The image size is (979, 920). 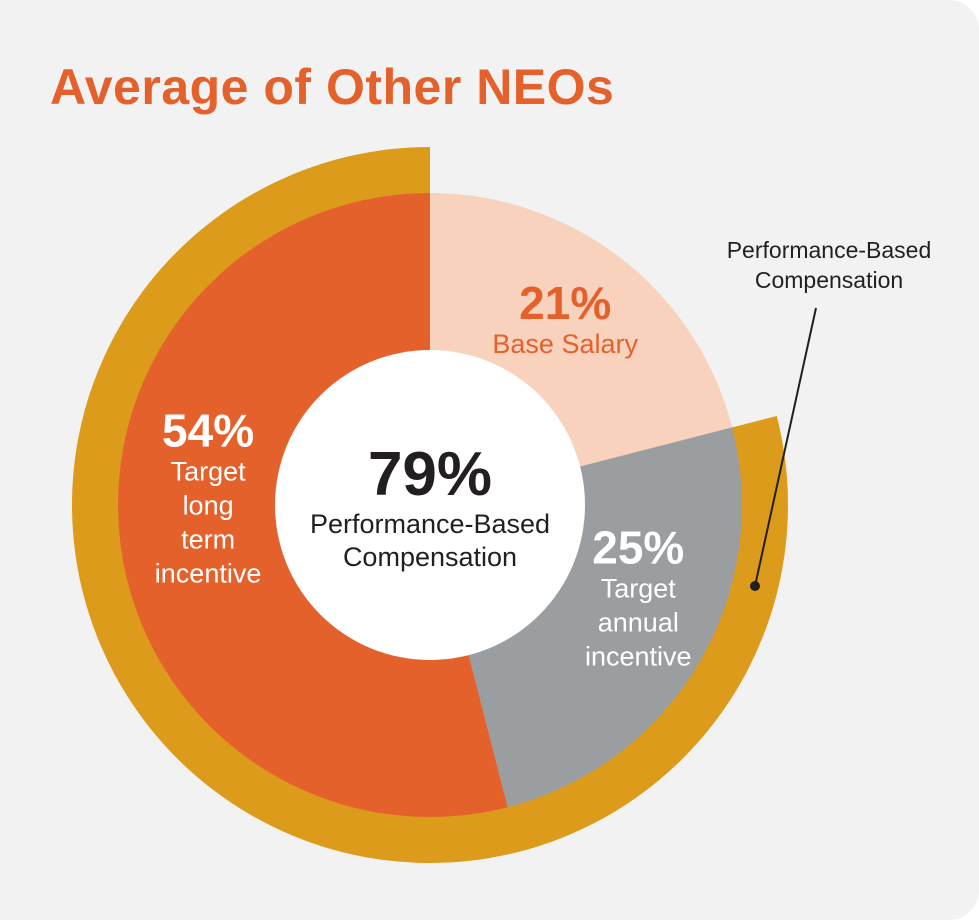 I want to click on slice-label-target-long-term-incentive-line-1: Target, so click(x=209, y=471).